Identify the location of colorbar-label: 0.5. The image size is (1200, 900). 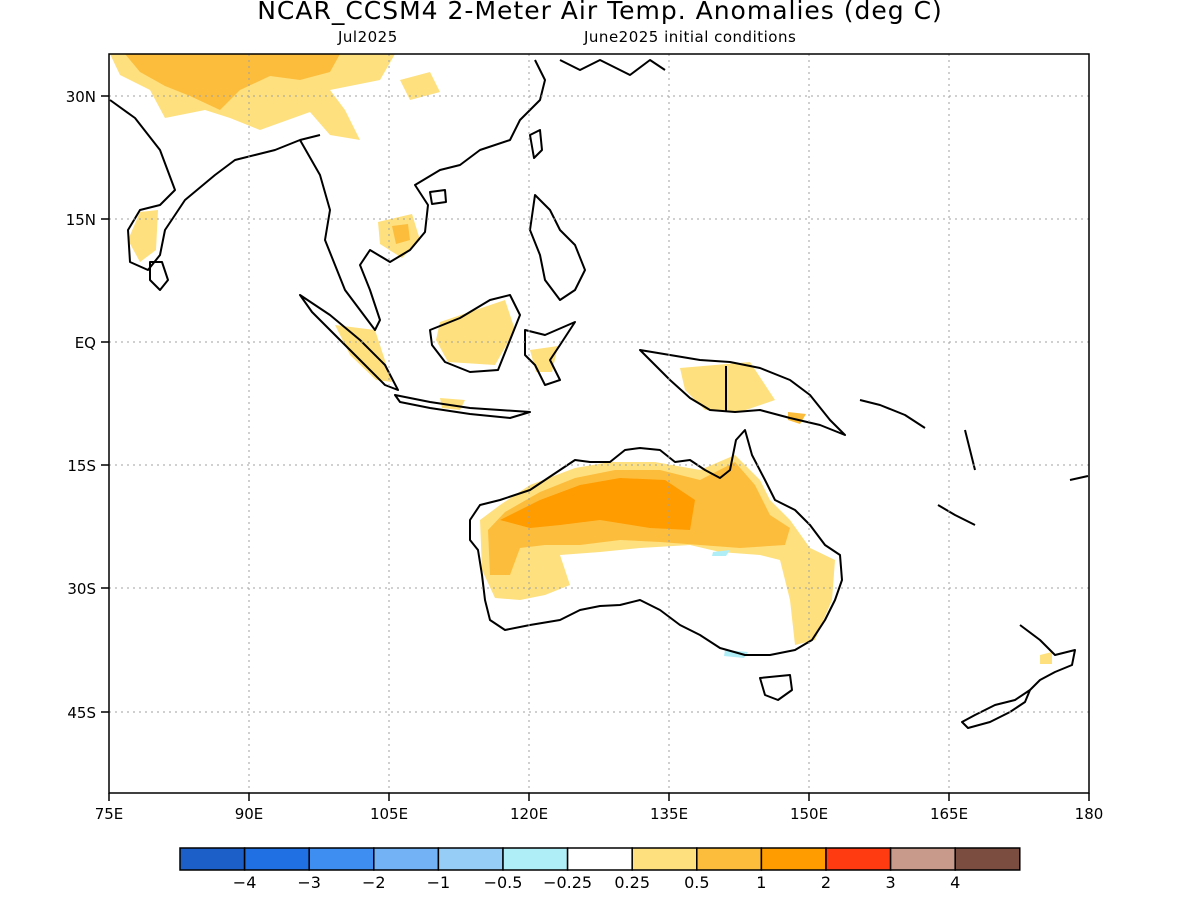
(696, 882).